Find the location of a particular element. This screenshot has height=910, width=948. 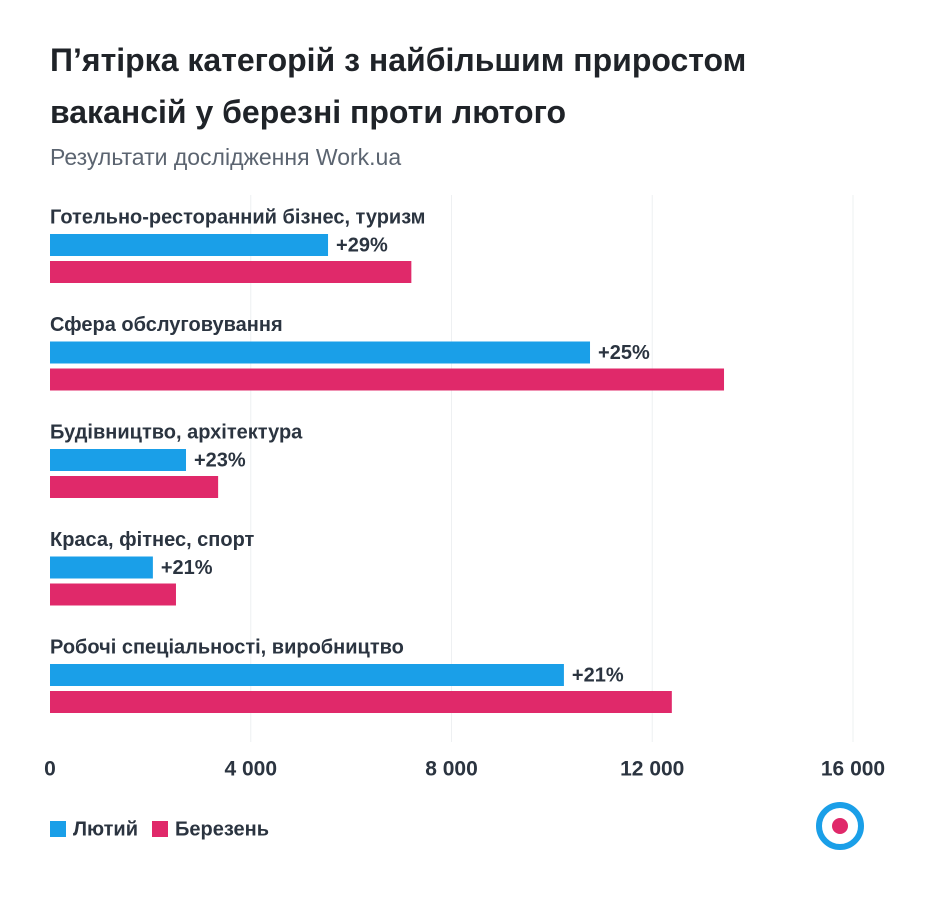

x-tick-label: 8 000 is located at coordinates (451, 769).